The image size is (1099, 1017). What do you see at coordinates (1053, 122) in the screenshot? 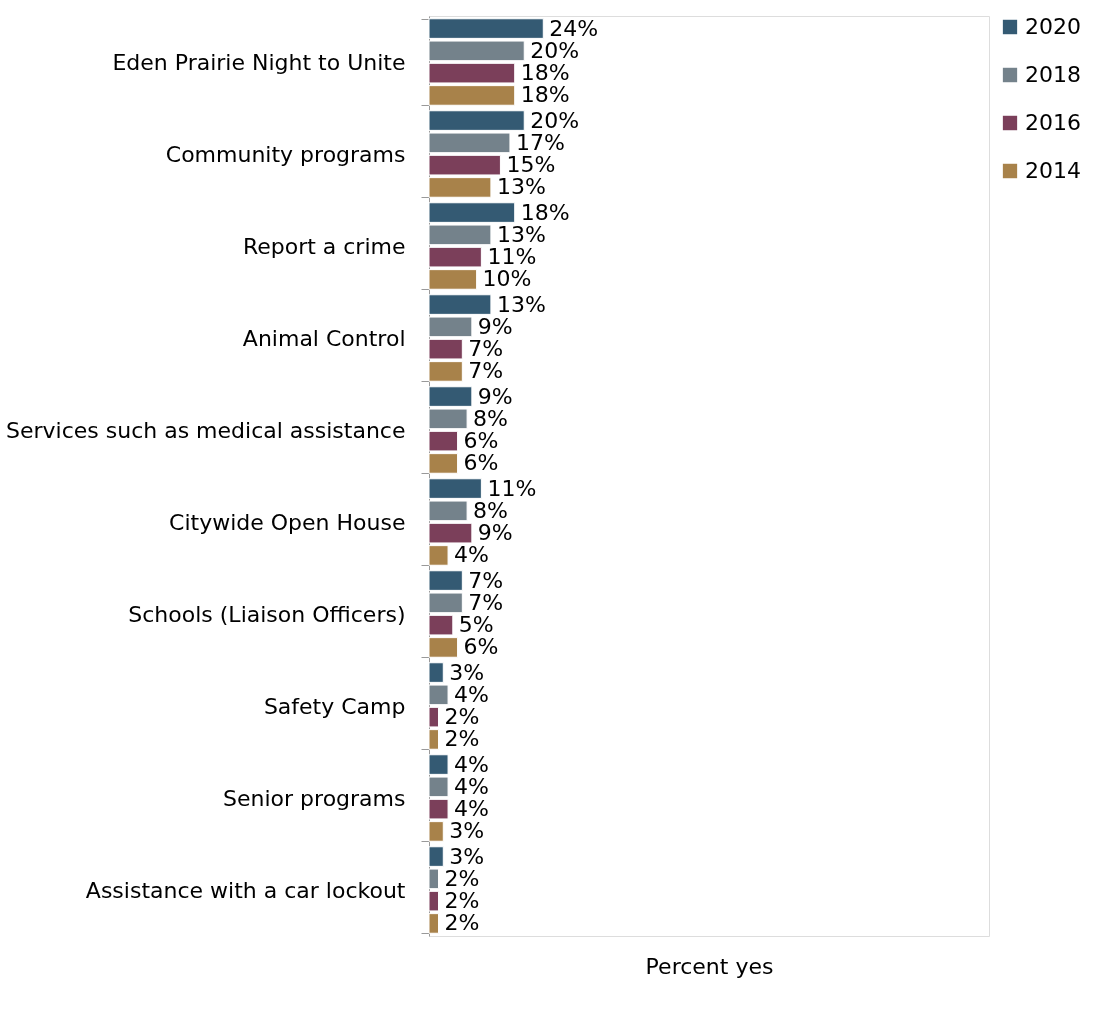
I see `legend-label: 2016` at bounding box center [1053, 122].